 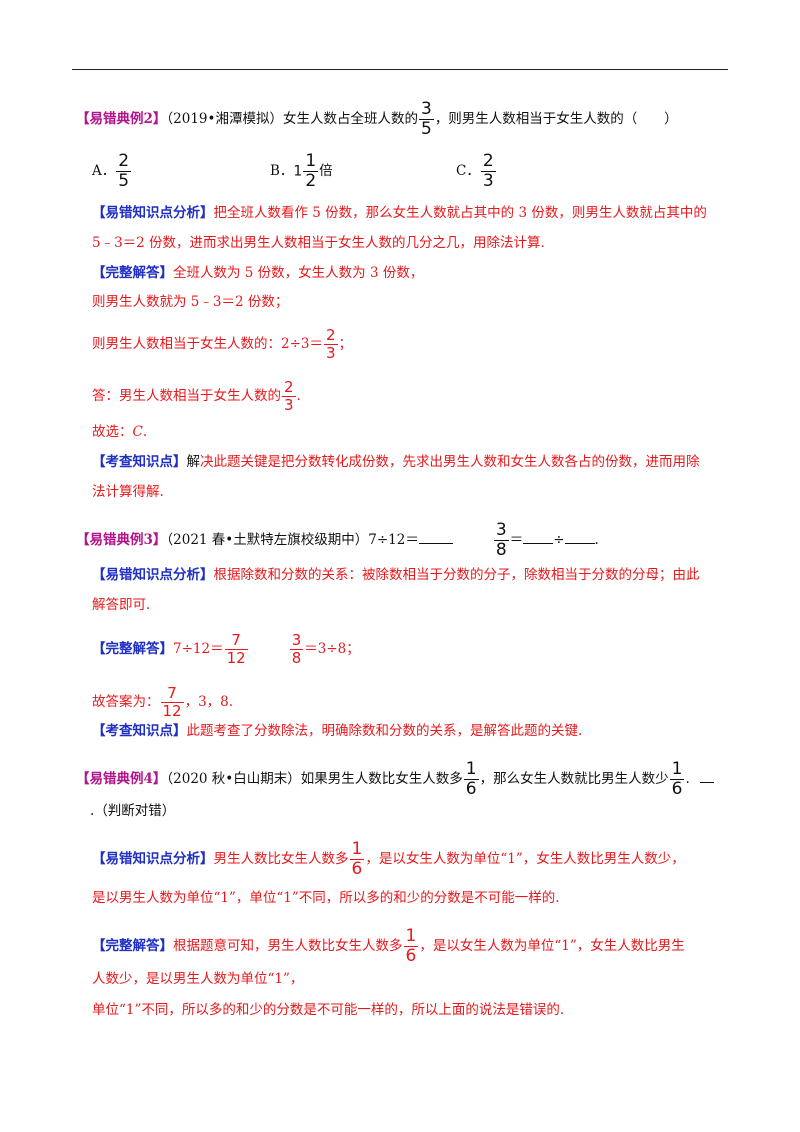 I want to click on ex2-source: （2019•湘潭模拟）, so click(x=224, y=119).